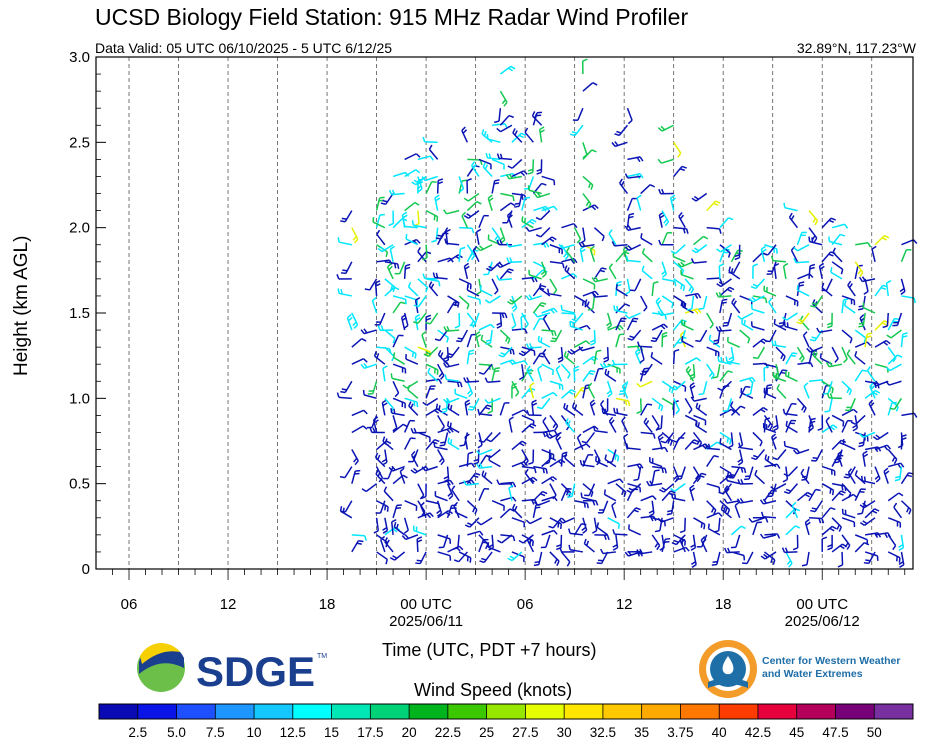 The width and height of the screenshot is (927, 747). Describe the element at coordinates (564, 732) in the screenshot. I see `colorbar-label: 30` at that location.